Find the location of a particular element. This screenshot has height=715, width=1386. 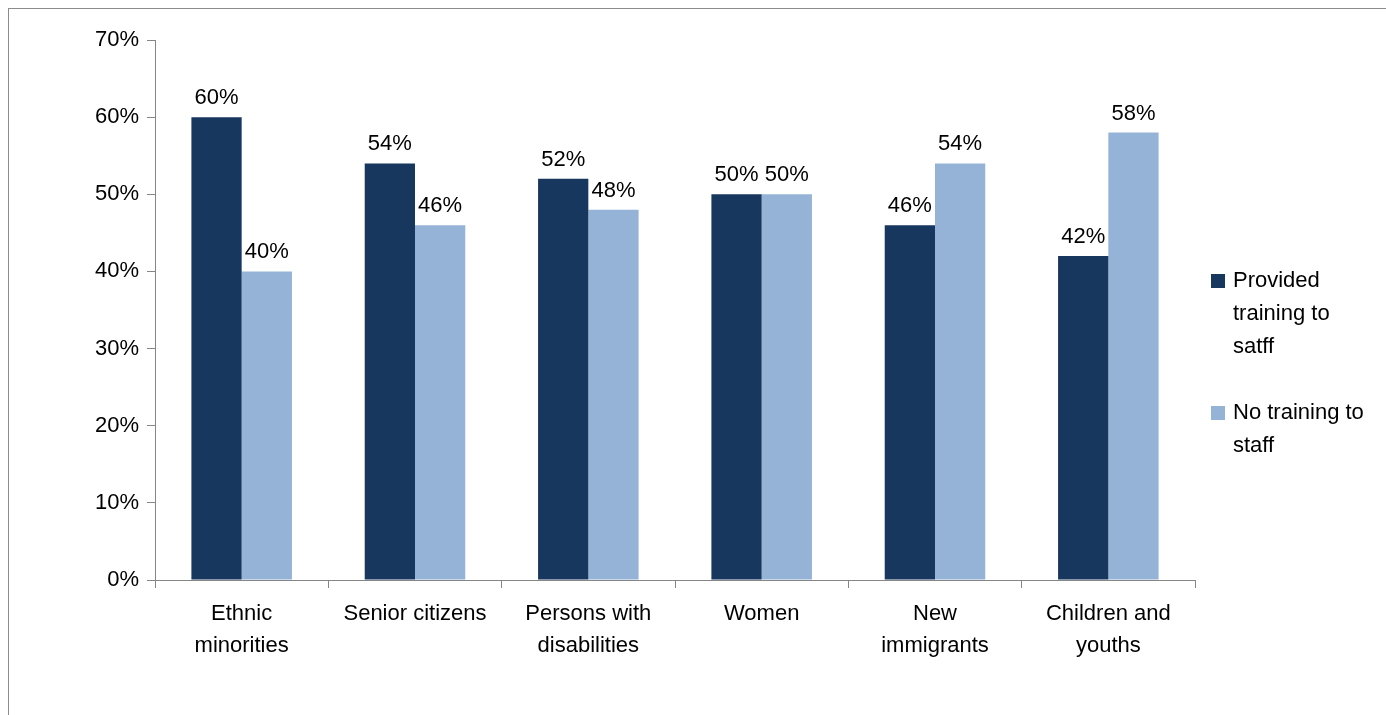

y-tick-label: 70% is located at coordinates (116, 39).